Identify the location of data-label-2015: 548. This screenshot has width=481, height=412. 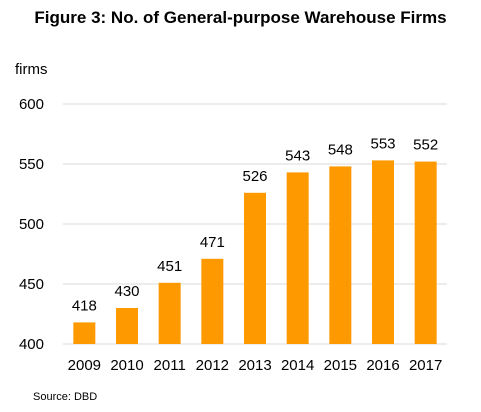
(340, 149).